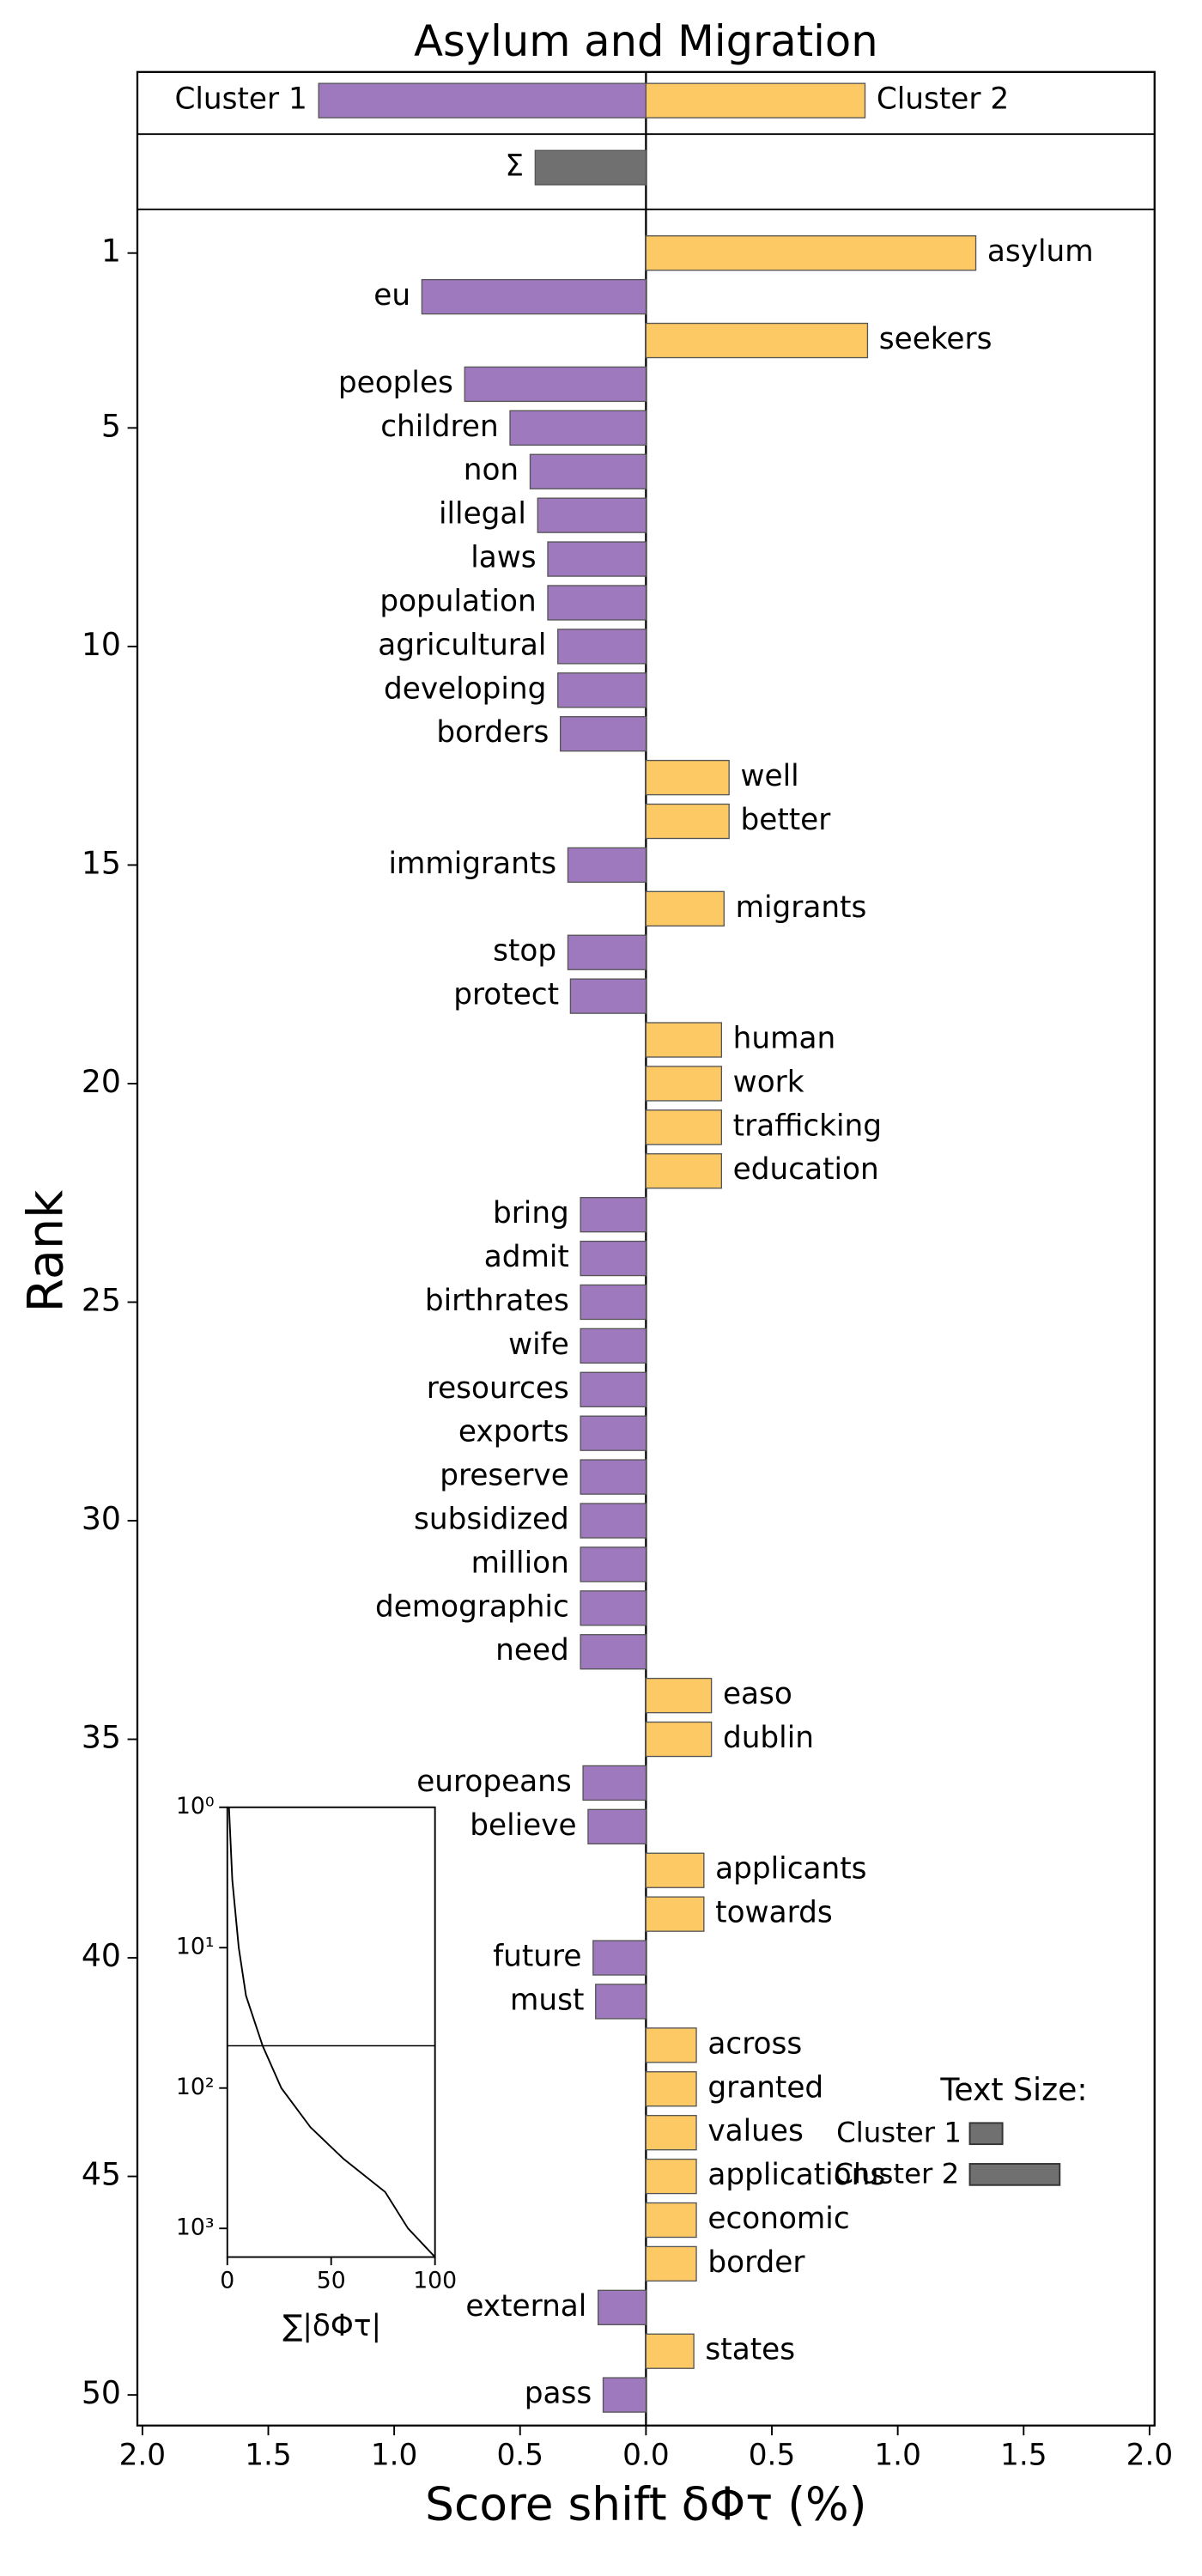  Describe the element at coordinates (331, 2326) in the screenshot. I see `inset-x-label: ∑|δΦτ|` at that location.